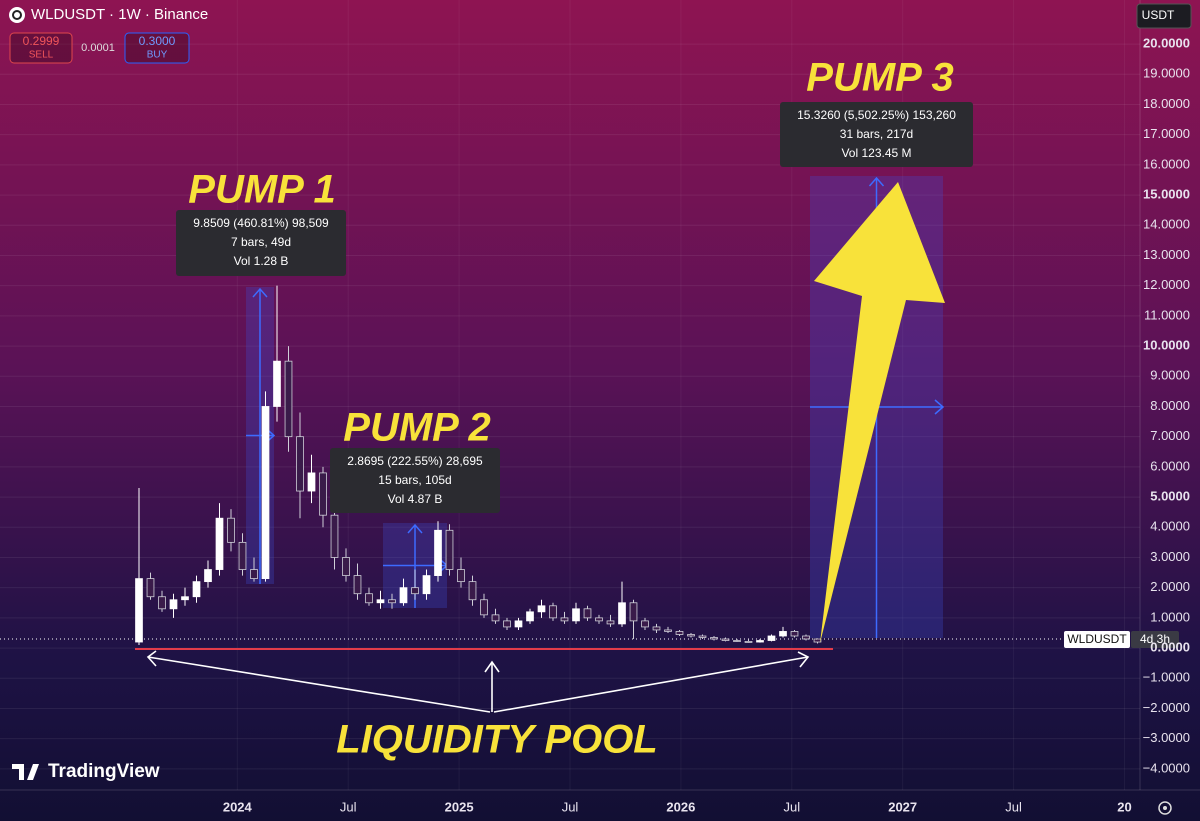  What do you see at coordinates (1166, 737) in the screenshot?
I see `y-tick-label: −3.0000` at bounding box center [1166, 737].